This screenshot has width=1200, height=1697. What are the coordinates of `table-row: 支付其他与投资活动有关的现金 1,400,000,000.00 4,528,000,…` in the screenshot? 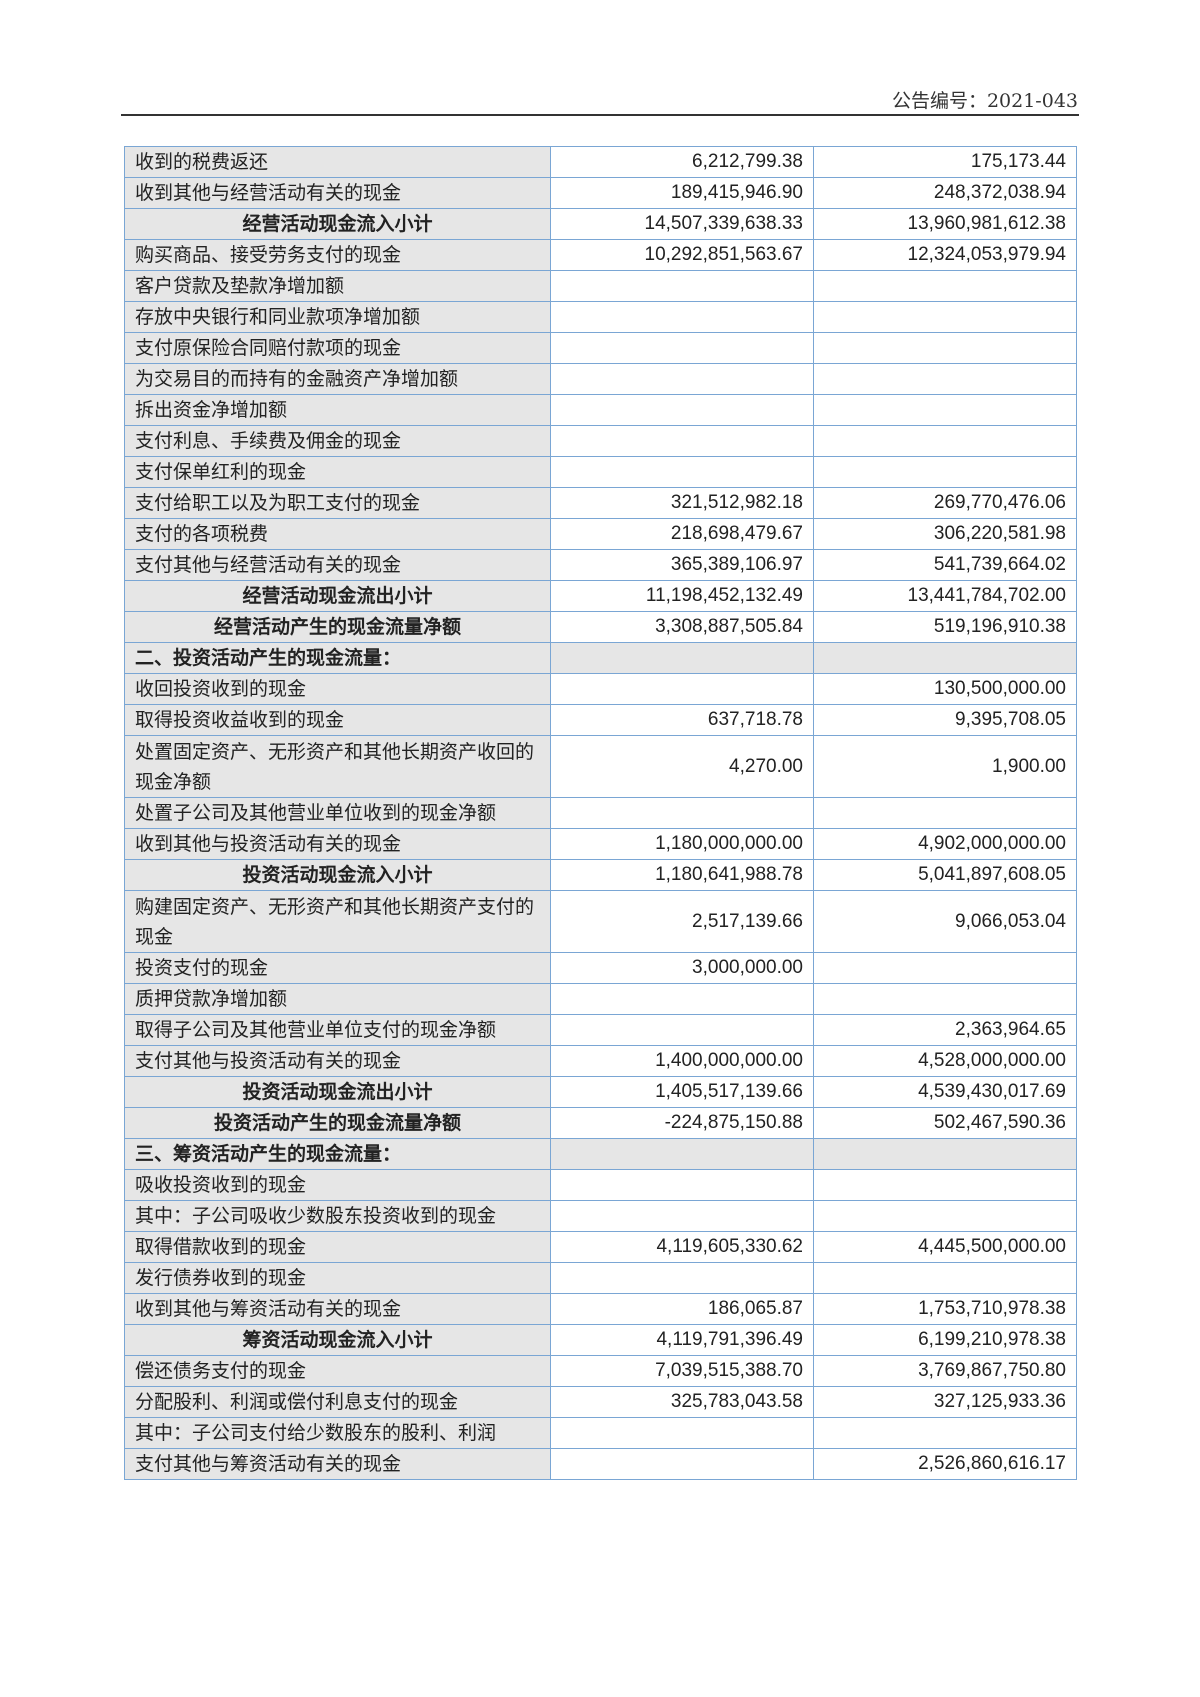 It's located at (600, 1061).